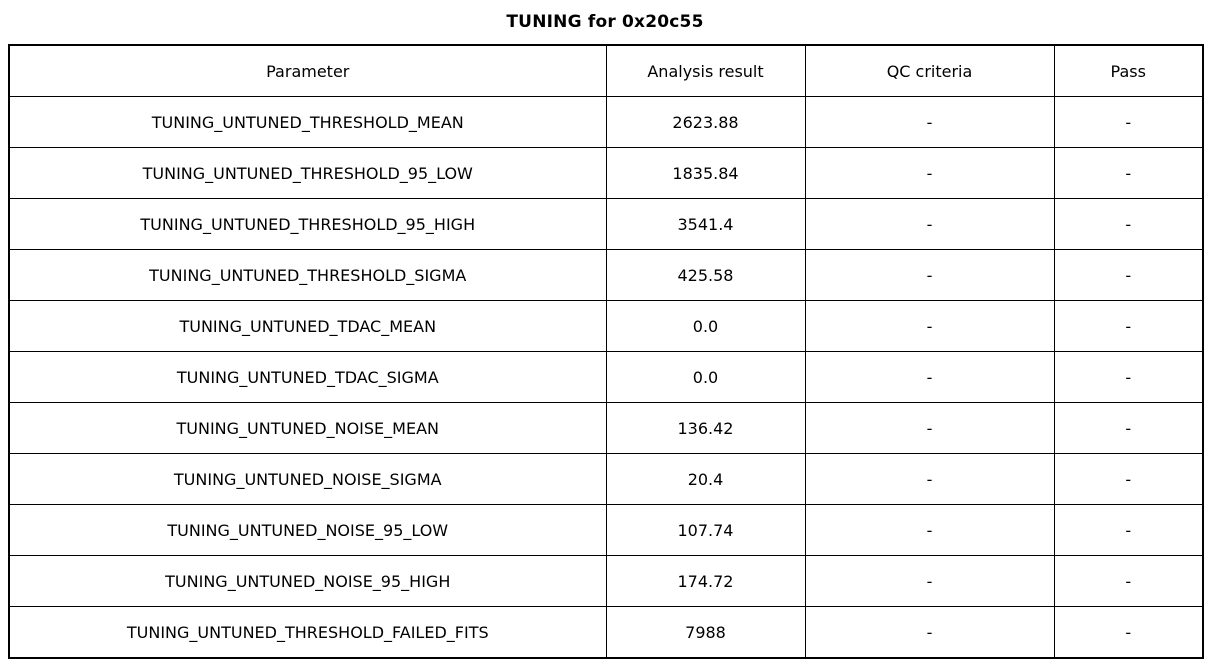  What do you see at coordinates (705, 275) in the screenshot?
I see `cell-analysis-result: 425.58` at bounding box center [705, 275].